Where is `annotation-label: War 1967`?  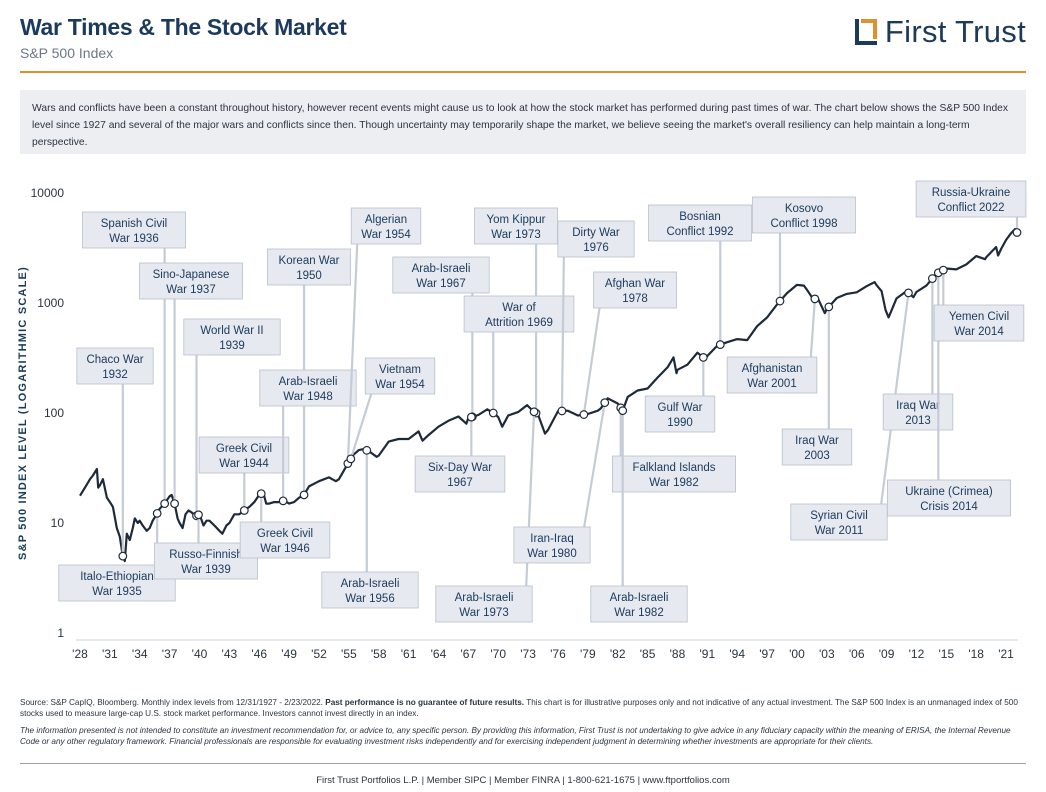
annotation-label: War 1967 is located at coordinates (440, 284).